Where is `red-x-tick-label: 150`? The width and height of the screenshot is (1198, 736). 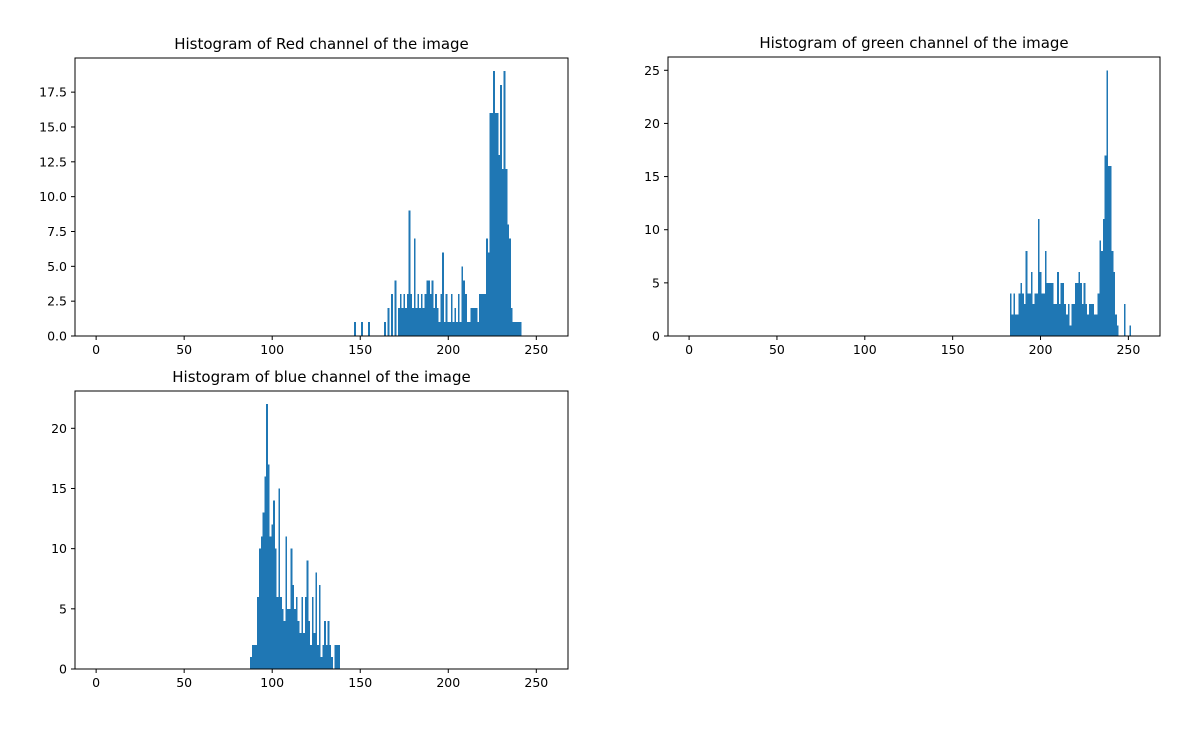
red-x-tick-label: 150 is located at coordinates (360, 349).